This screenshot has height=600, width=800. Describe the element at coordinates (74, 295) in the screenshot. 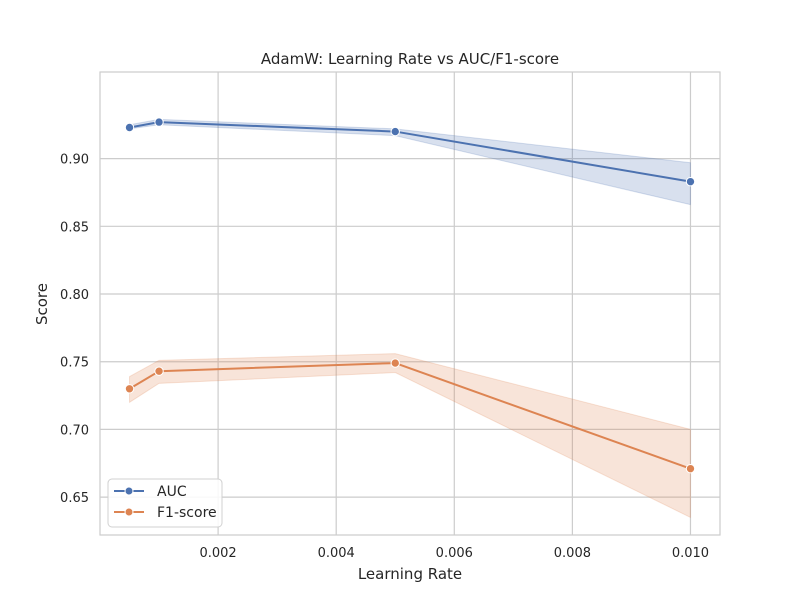

I see `y-tick-label: 0.80` at that location.